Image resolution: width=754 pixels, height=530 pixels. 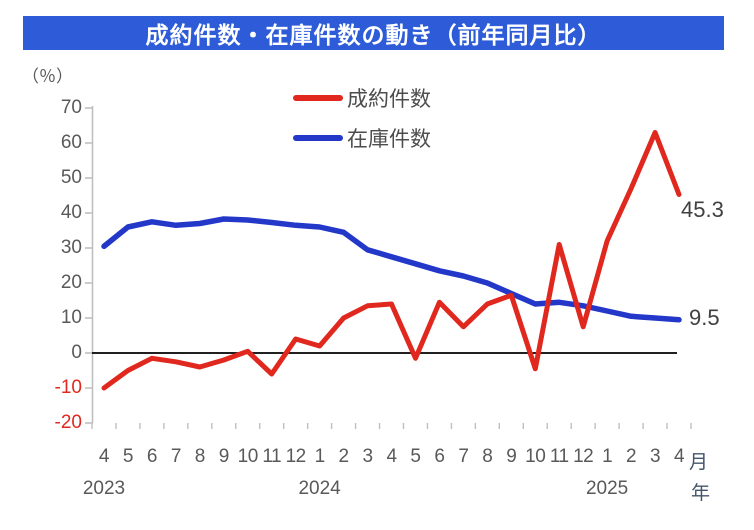 I want to click on y-tick-label: 20, so click(x=71, y=282).